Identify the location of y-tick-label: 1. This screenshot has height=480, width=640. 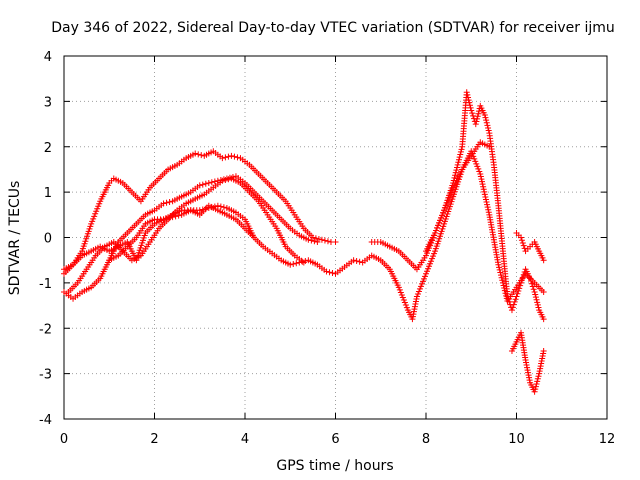
(48, 193).